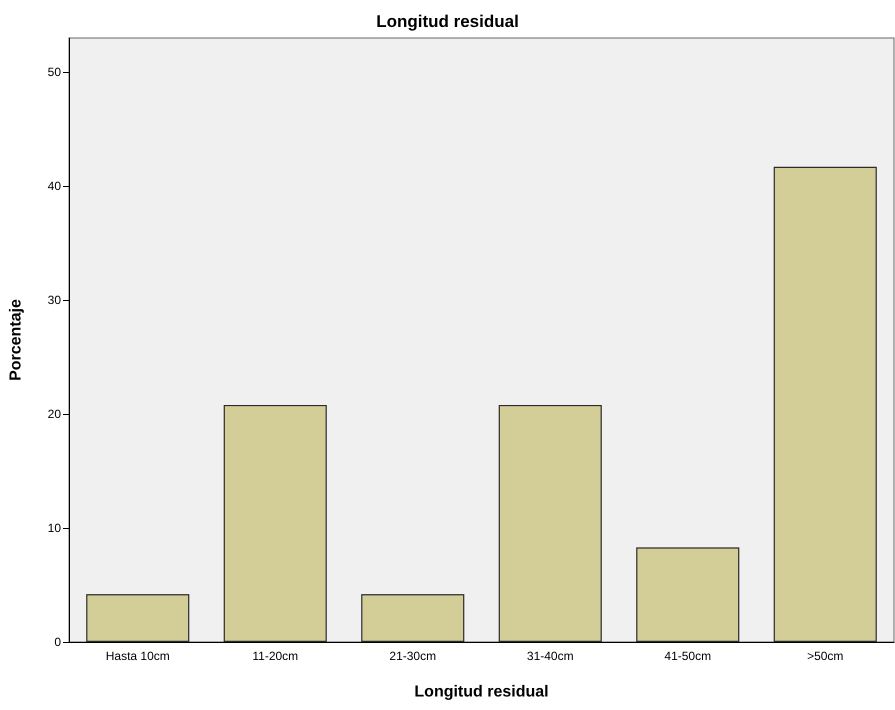 Image resolution: width=895 pixels, height=710 pixels. What do you see at coordinates (138, 656) in the screenshot?
I see `x-tick-label: Hasta 10cm` at bounding box center [138, 656].